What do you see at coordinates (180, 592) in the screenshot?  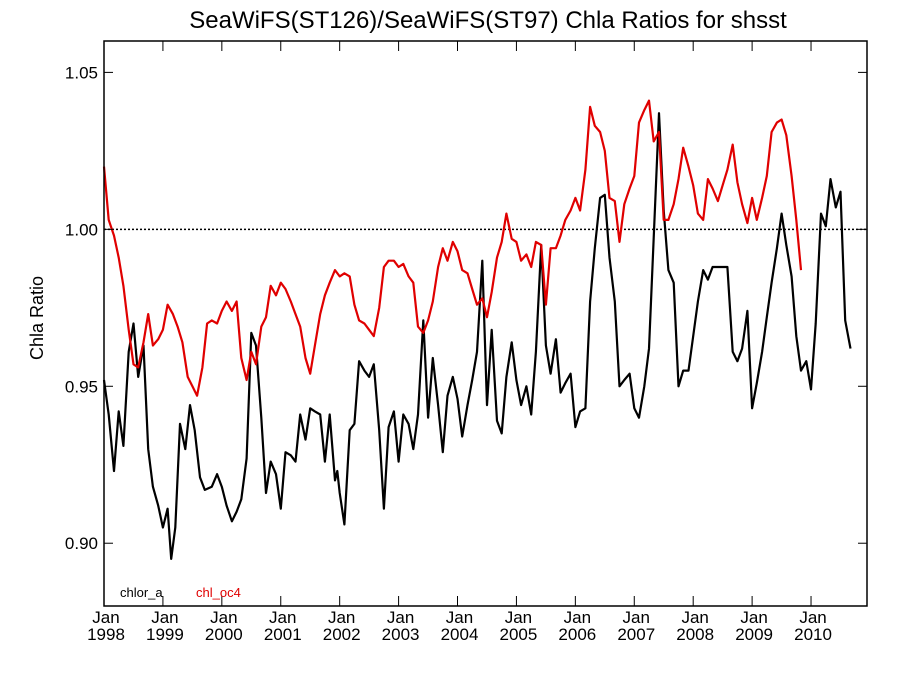 I see `legend: chlor_a chl_oc4` at bounding box center [180, 592].